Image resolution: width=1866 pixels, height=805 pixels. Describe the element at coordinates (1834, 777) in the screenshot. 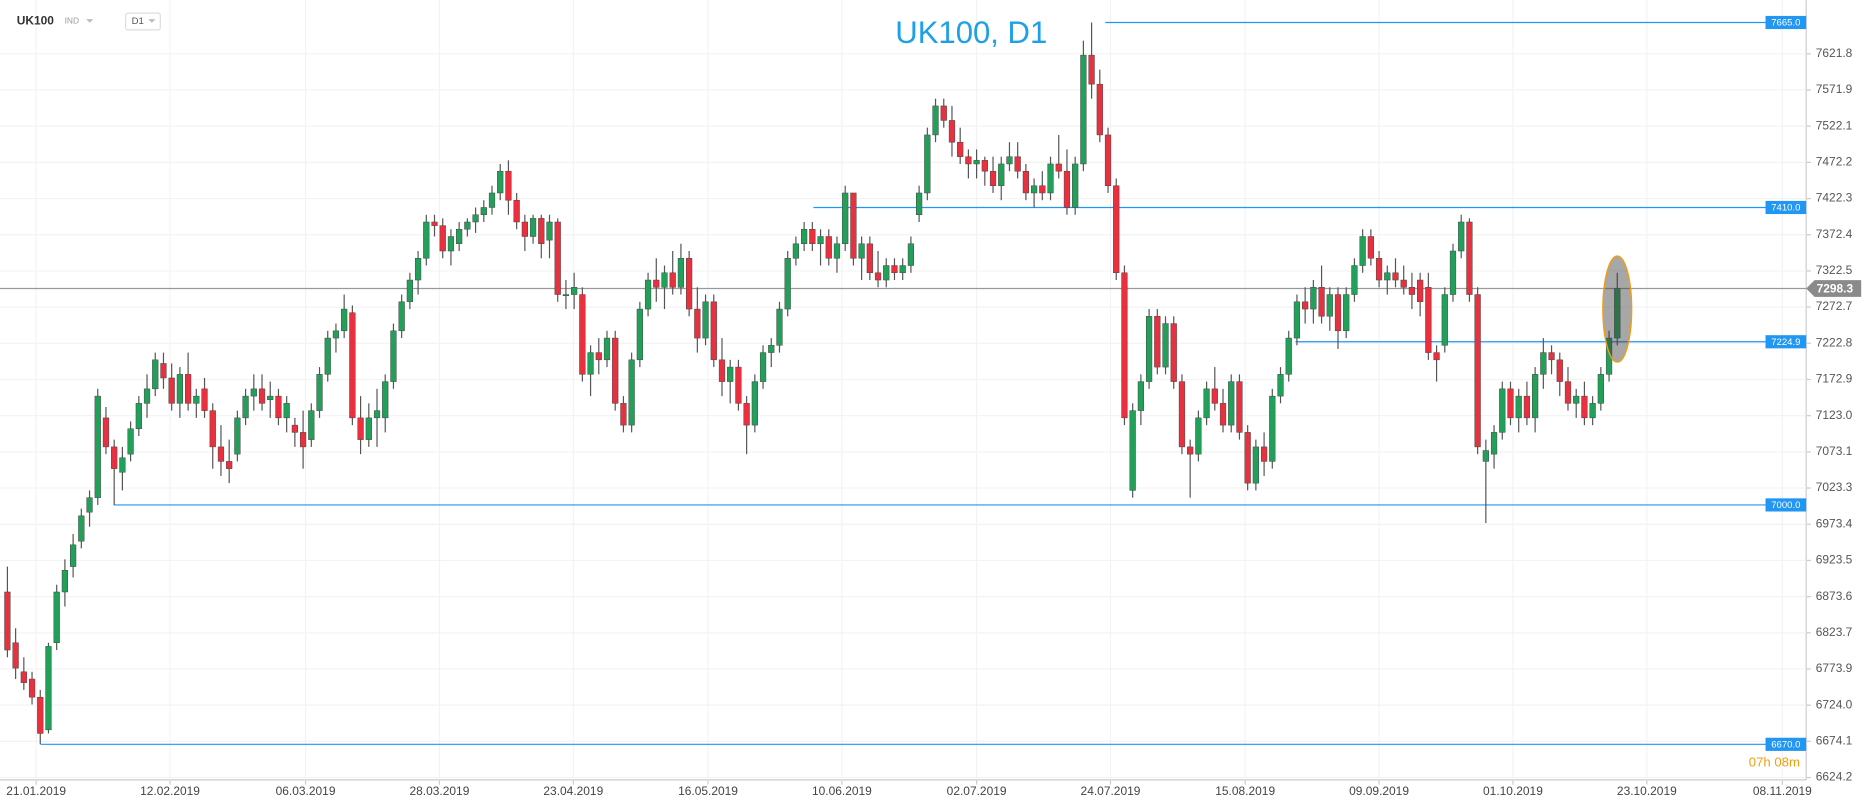

I see `y-tick-label: 6624.2` at that location.